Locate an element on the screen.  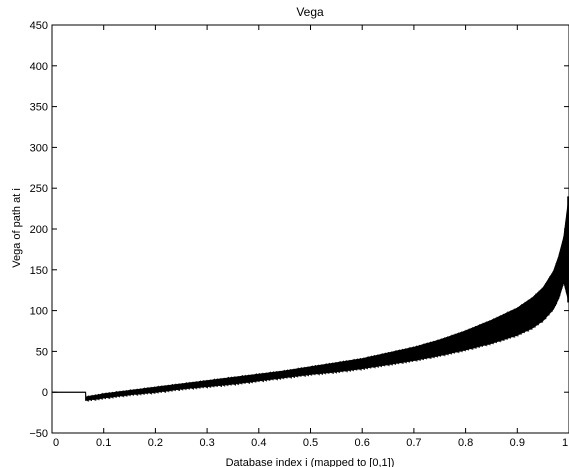
x-tick-label: 0.4 is located at coordinates (258, 443).